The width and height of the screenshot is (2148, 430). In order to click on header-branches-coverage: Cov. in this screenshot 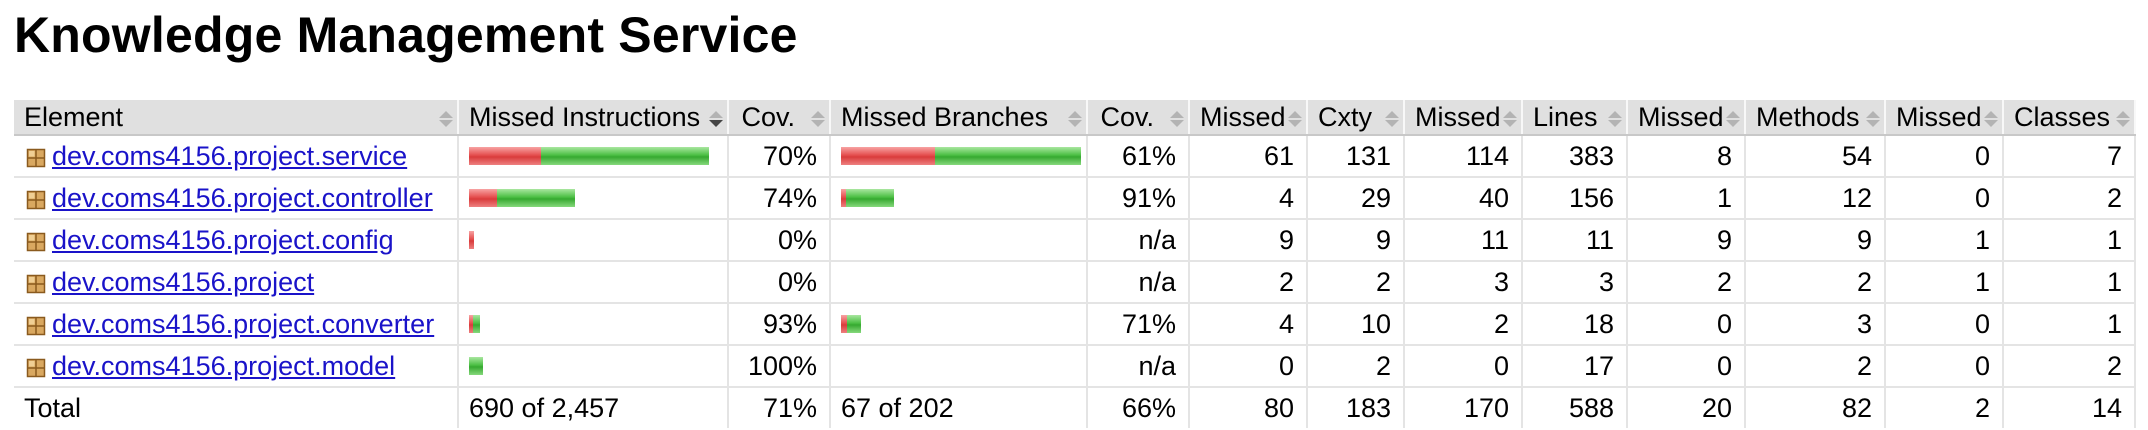, I will do `click(1138, 118)`.